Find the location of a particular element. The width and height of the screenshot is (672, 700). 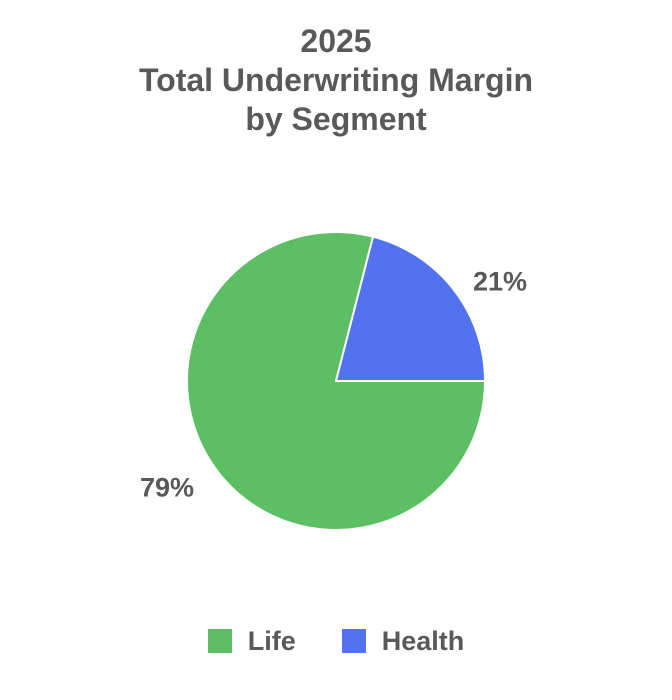

legend-swatch-life-icon is located at coordinates (219, 641).